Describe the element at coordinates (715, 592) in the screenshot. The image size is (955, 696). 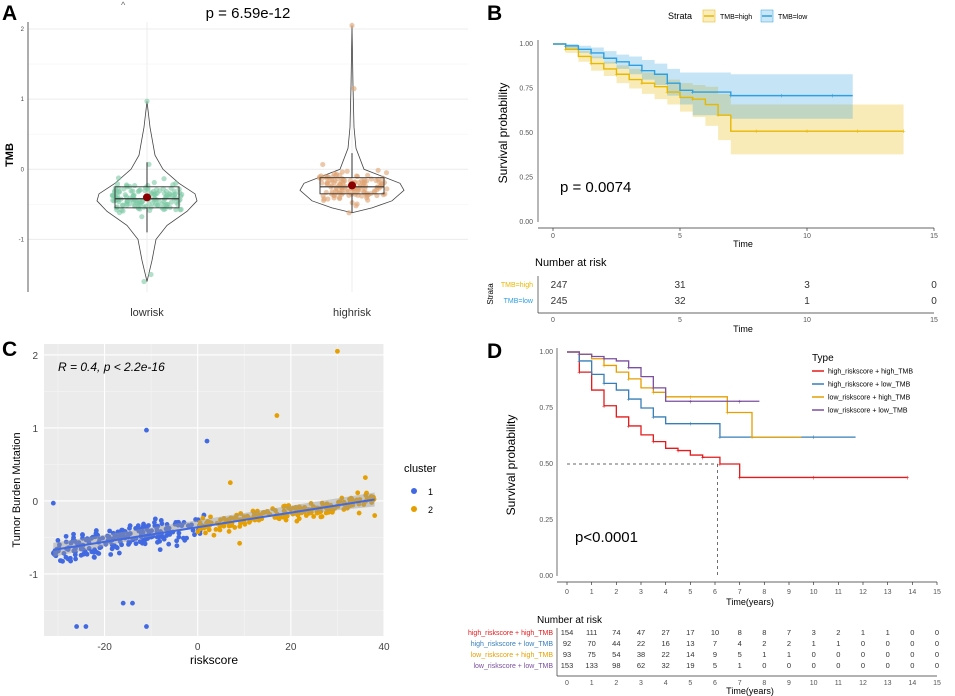
I see `x-tick-label: 6` at that location.